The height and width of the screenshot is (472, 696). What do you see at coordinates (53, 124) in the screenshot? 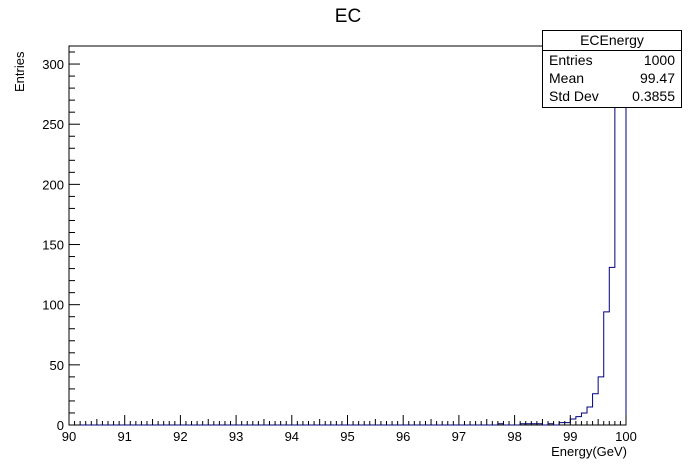
I see `y-tick-label: 250` at bounding box center [53, 124].